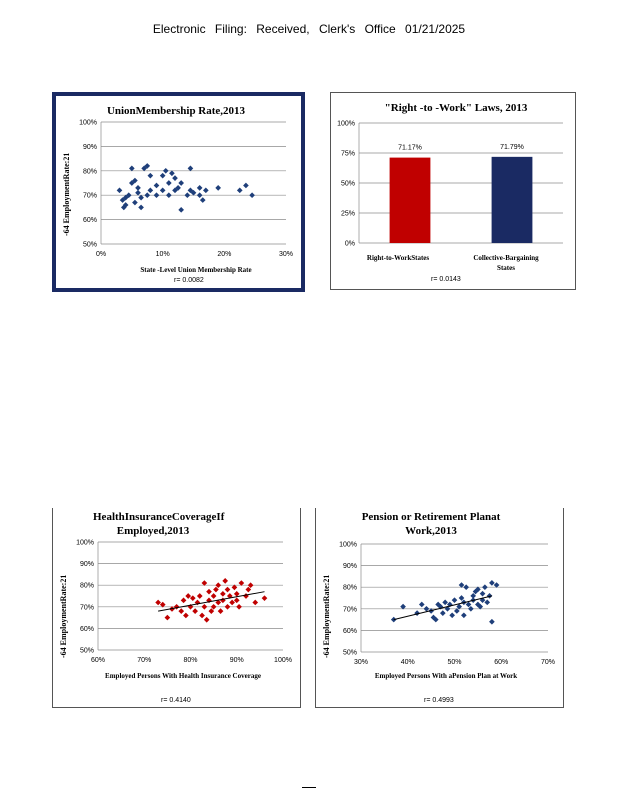  Describe the element at coordinates (456, 108) in the screenshot. I see `chart-title: "Right -to -Work" Laws, 2013` at that location.